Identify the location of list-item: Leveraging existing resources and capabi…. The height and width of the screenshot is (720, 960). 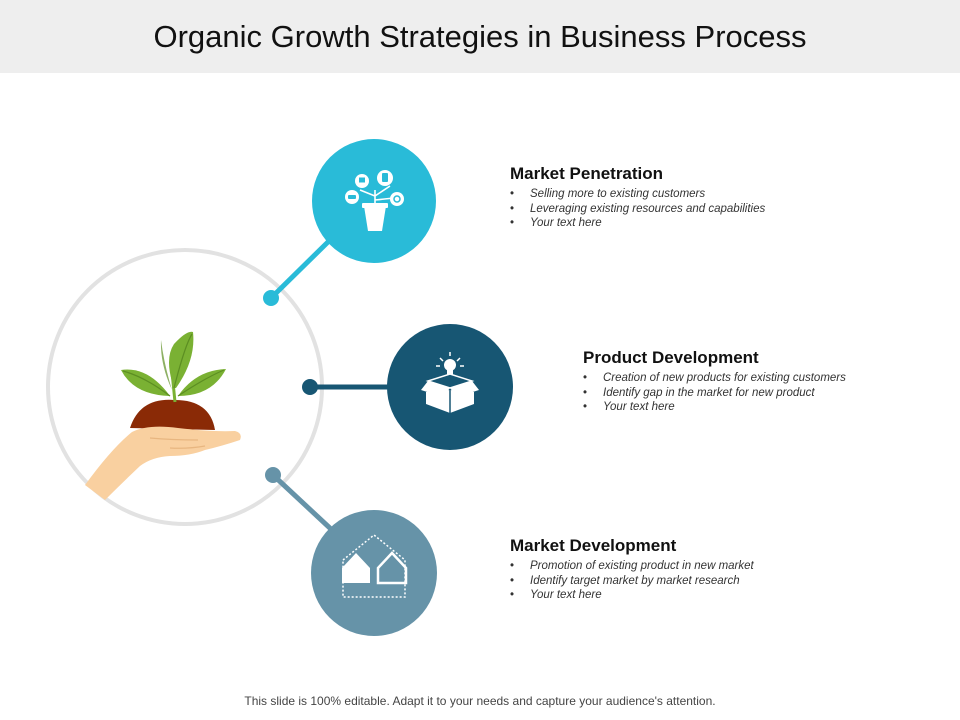
(637, 209).